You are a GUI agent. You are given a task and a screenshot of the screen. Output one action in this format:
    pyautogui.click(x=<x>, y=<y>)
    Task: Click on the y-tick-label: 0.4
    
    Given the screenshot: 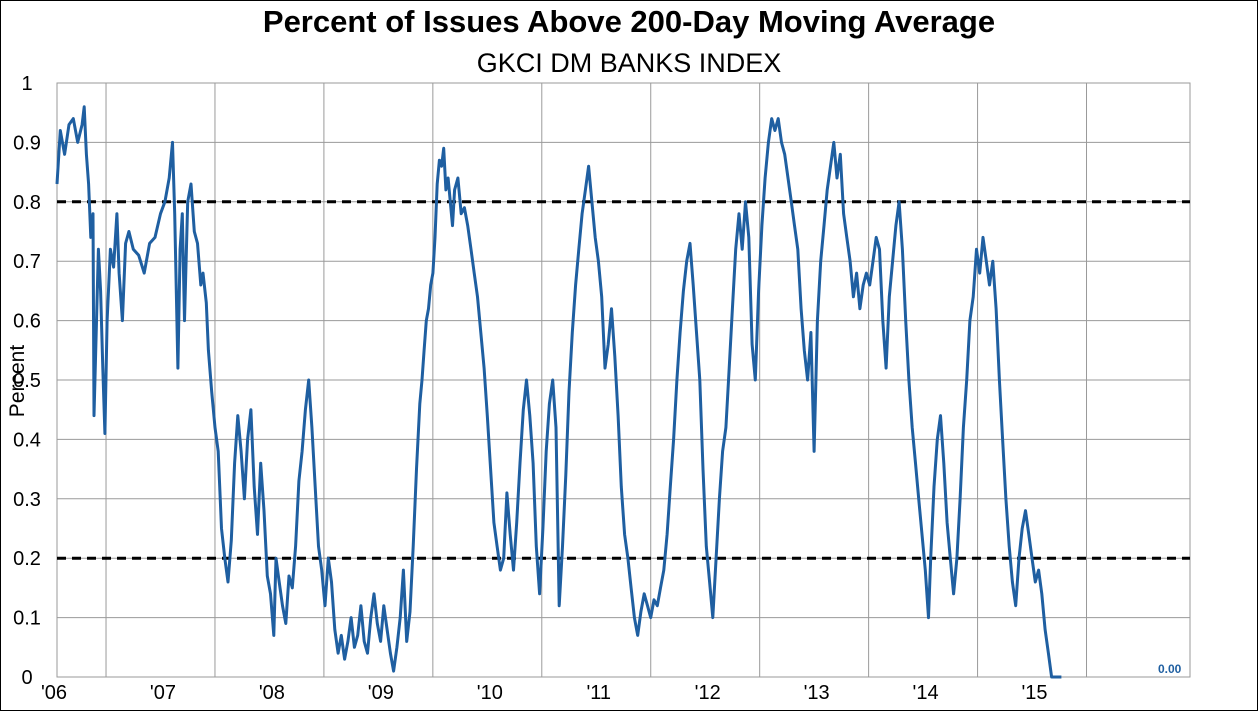 What is the action you would take?
    pyautogui.click(x=27, y=440)
    